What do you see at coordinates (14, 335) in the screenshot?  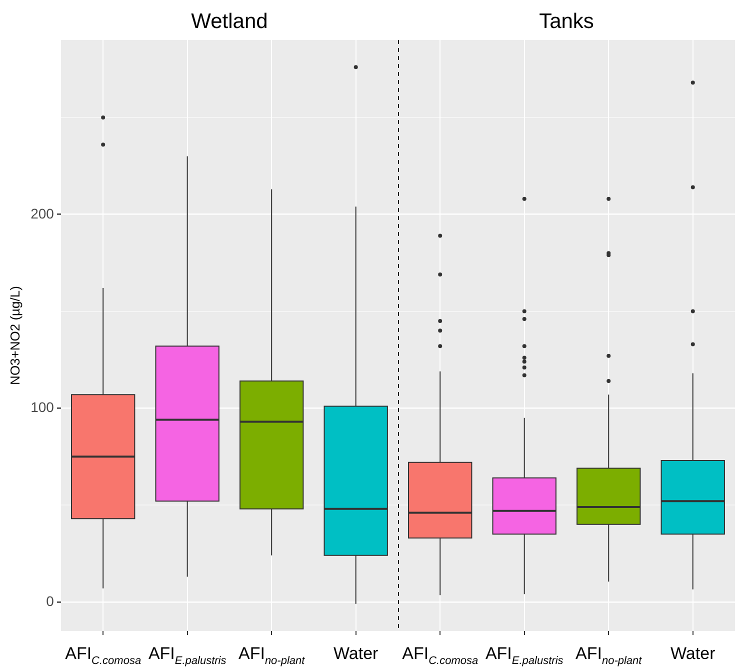 I see `y-axis-title: NO3+NO2 (µg/L)` at bounding box center [14, 335].